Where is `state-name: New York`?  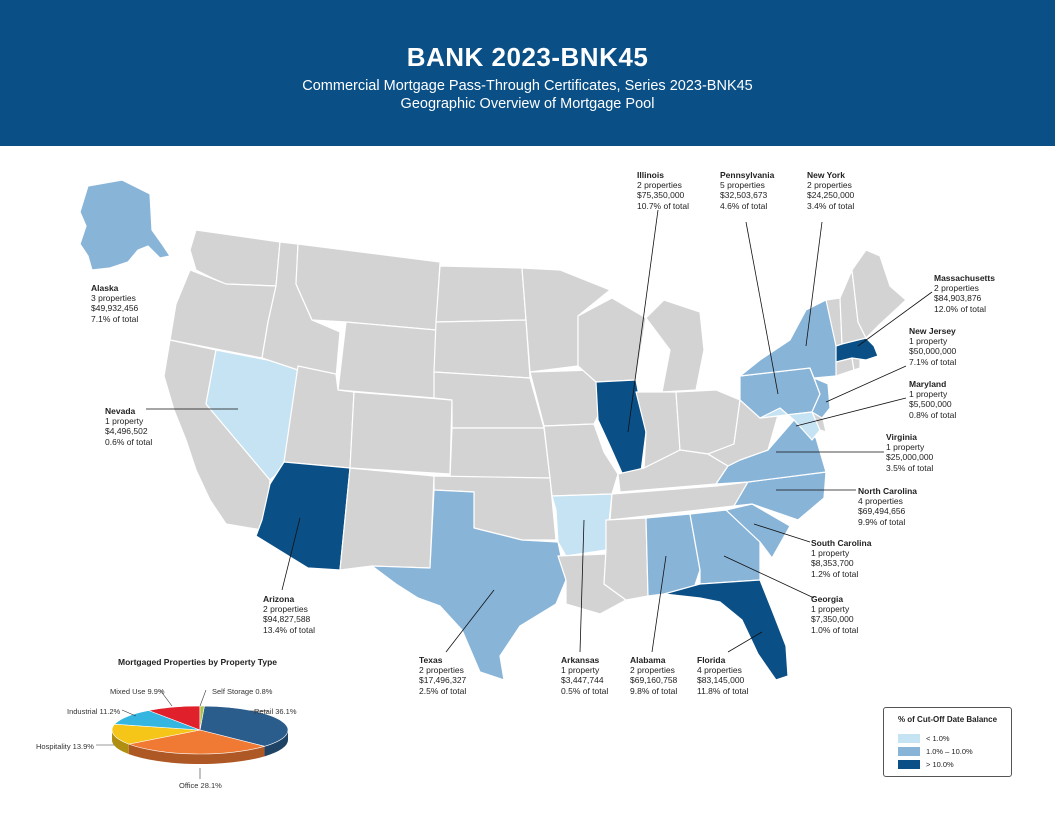
state-name: New York is located at coordinates (826, 175).